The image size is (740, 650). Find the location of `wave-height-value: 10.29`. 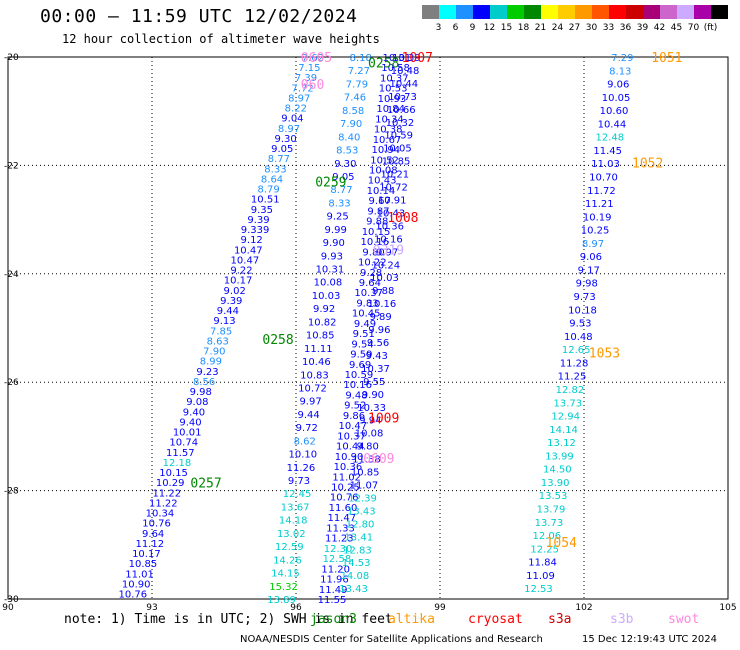

wave-height-value: 10.29 is located at coordinates (170, 483).